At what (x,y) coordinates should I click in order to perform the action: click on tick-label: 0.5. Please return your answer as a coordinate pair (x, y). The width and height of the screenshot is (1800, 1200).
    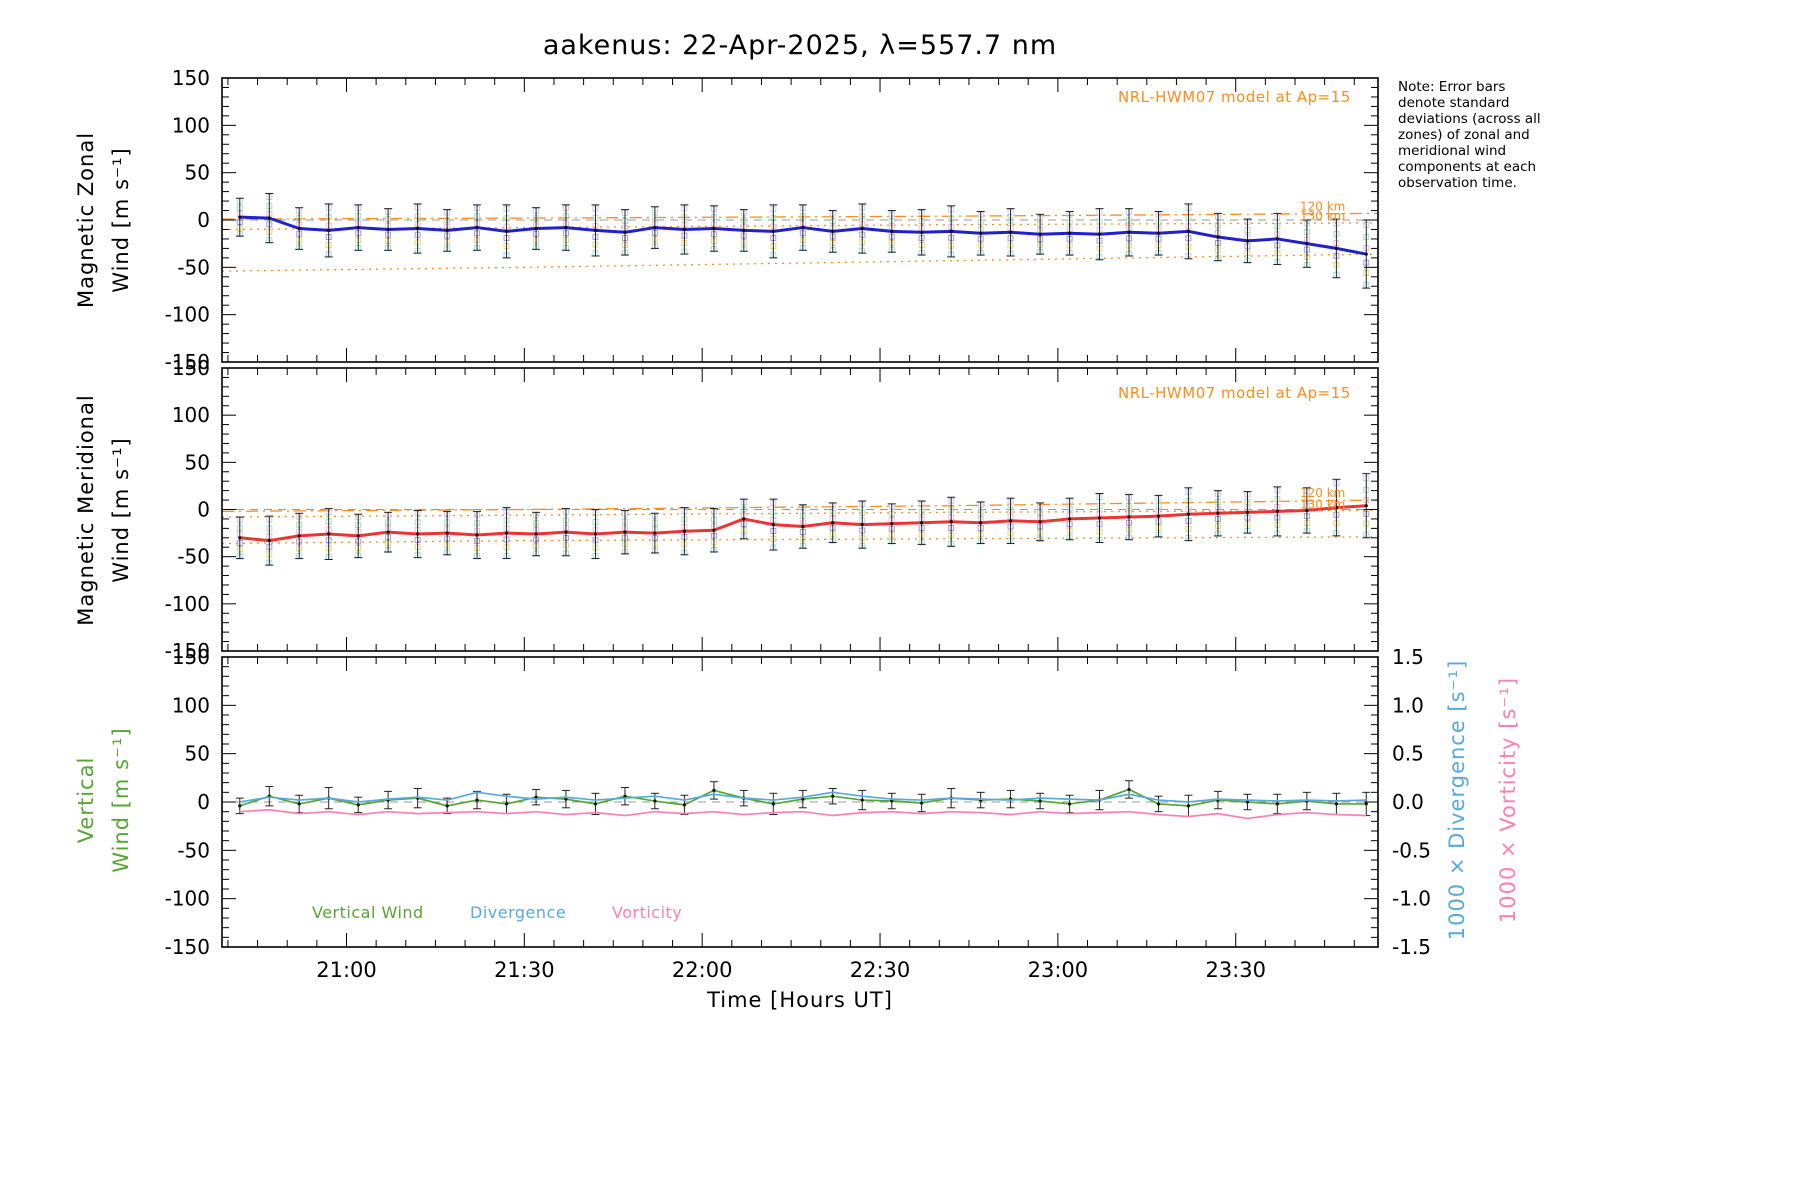
    Looking at the image, I should click on (1408, 754).